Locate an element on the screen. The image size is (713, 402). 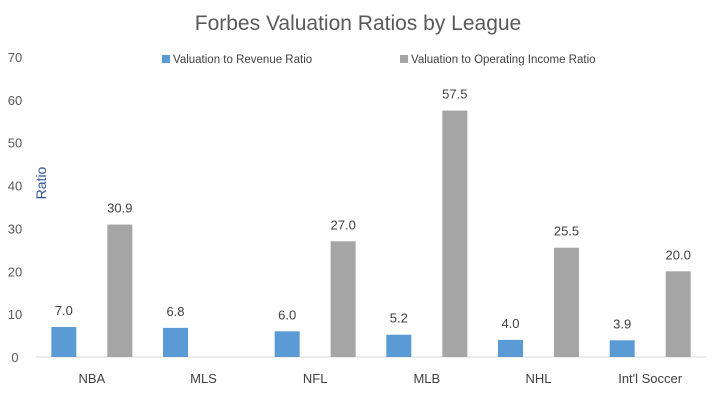
y-tick-label: 10 is located at coordinates (15, 314).